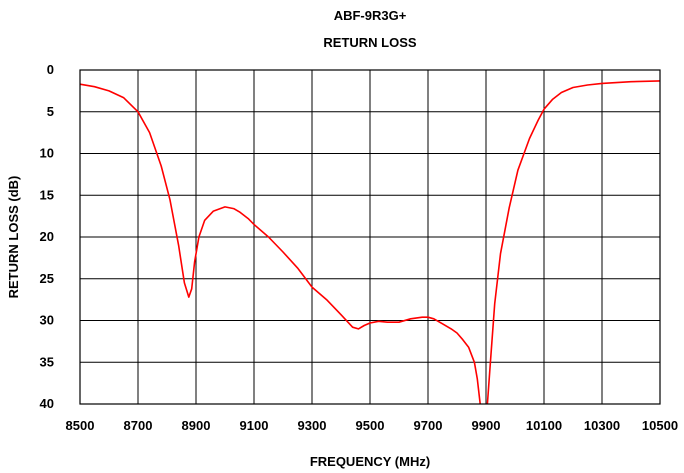 The height and width of the screenshot is (473, 684). Describe the element at coordinates (13, 237) in the screenshot. I see `y-axis-label: RETURN LOSS (dB)` at that location.